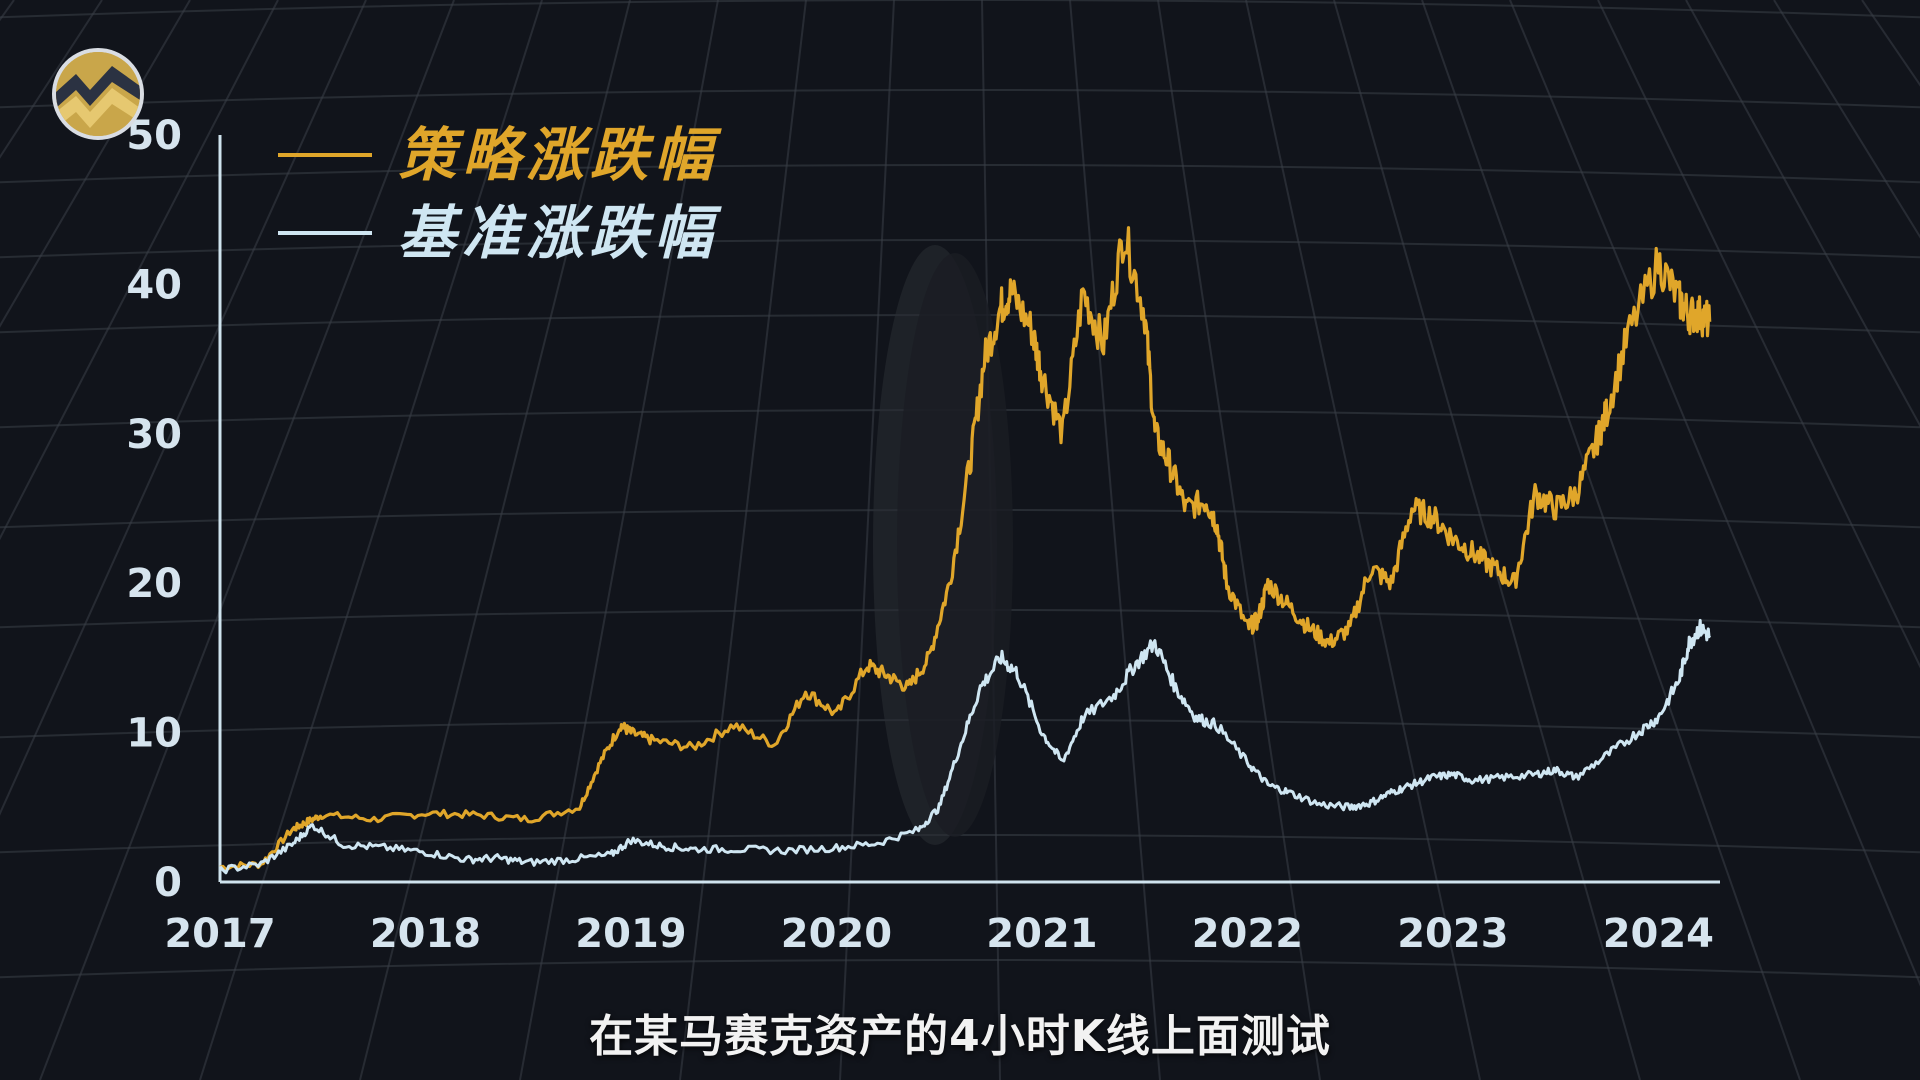 This screenshot has height=1080, width=1920. Describe the element at coordinates (1452, 934) in the screenshot. I see `x-tick-label: 2023` at that location.